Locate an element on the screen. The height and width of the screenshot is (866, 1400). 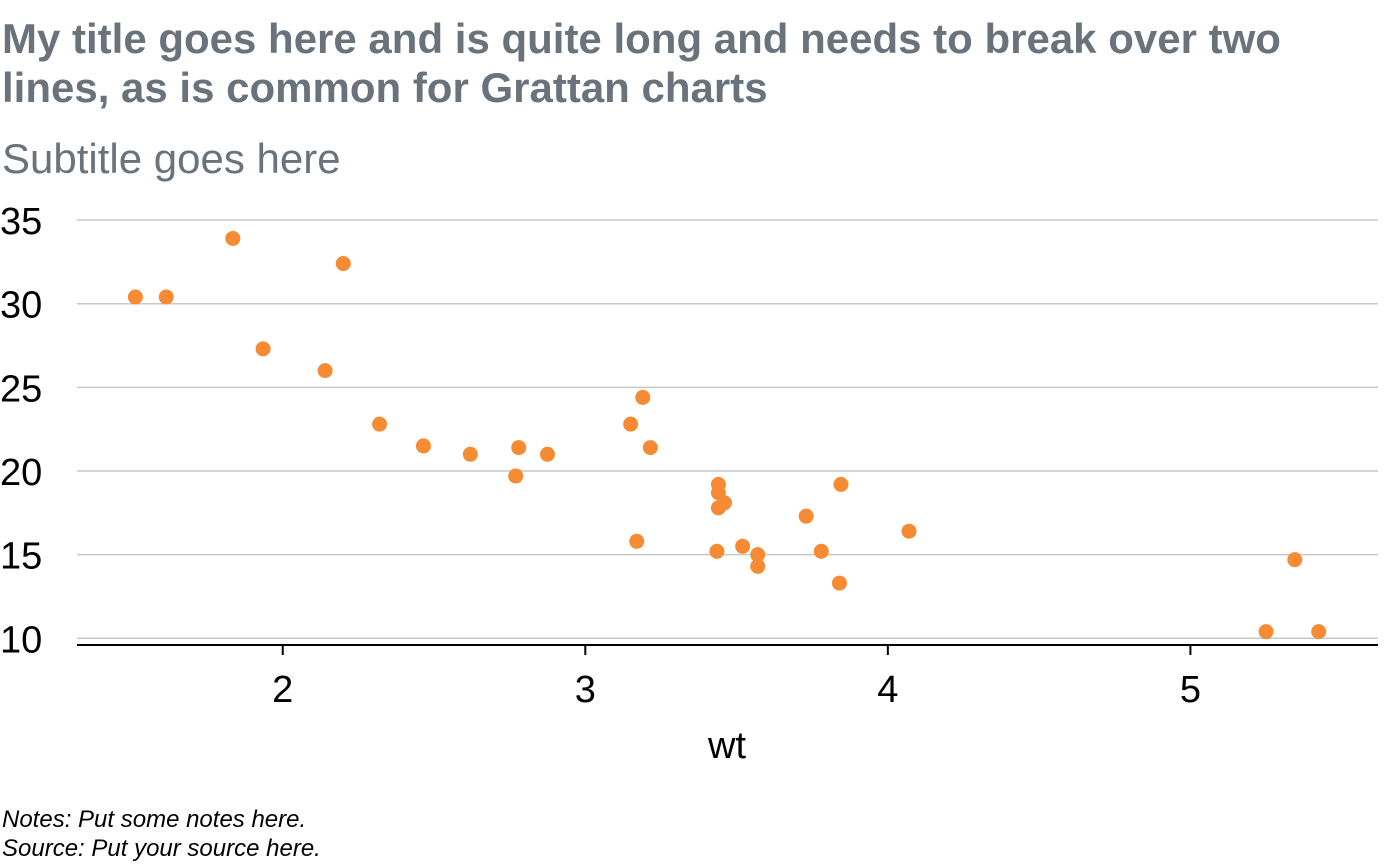
x-axis is located at coordinates (727, 649).